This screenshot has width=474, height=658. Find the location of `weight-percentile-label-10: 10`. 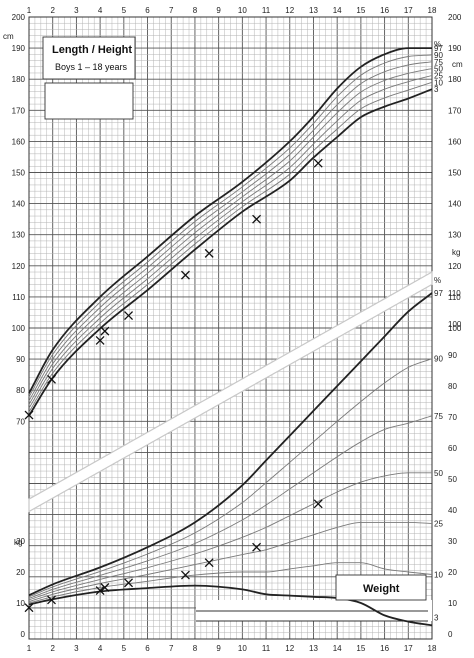

weight-percentile-label-10: 10 is located at coordinates (438, 574).